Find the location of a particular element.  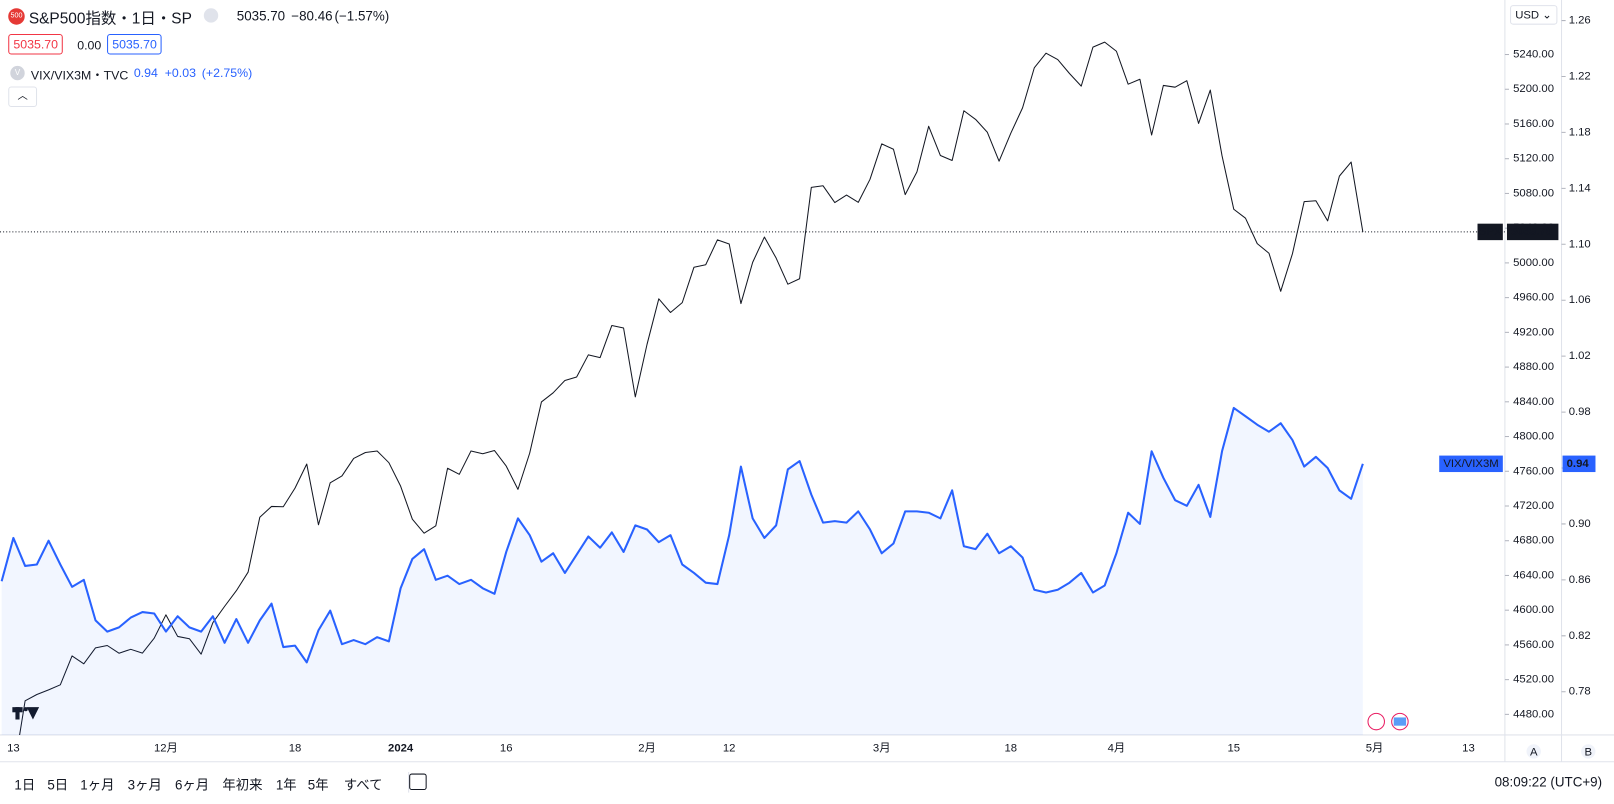

symbol-icon: 500 is located at coordinates (16, 16).